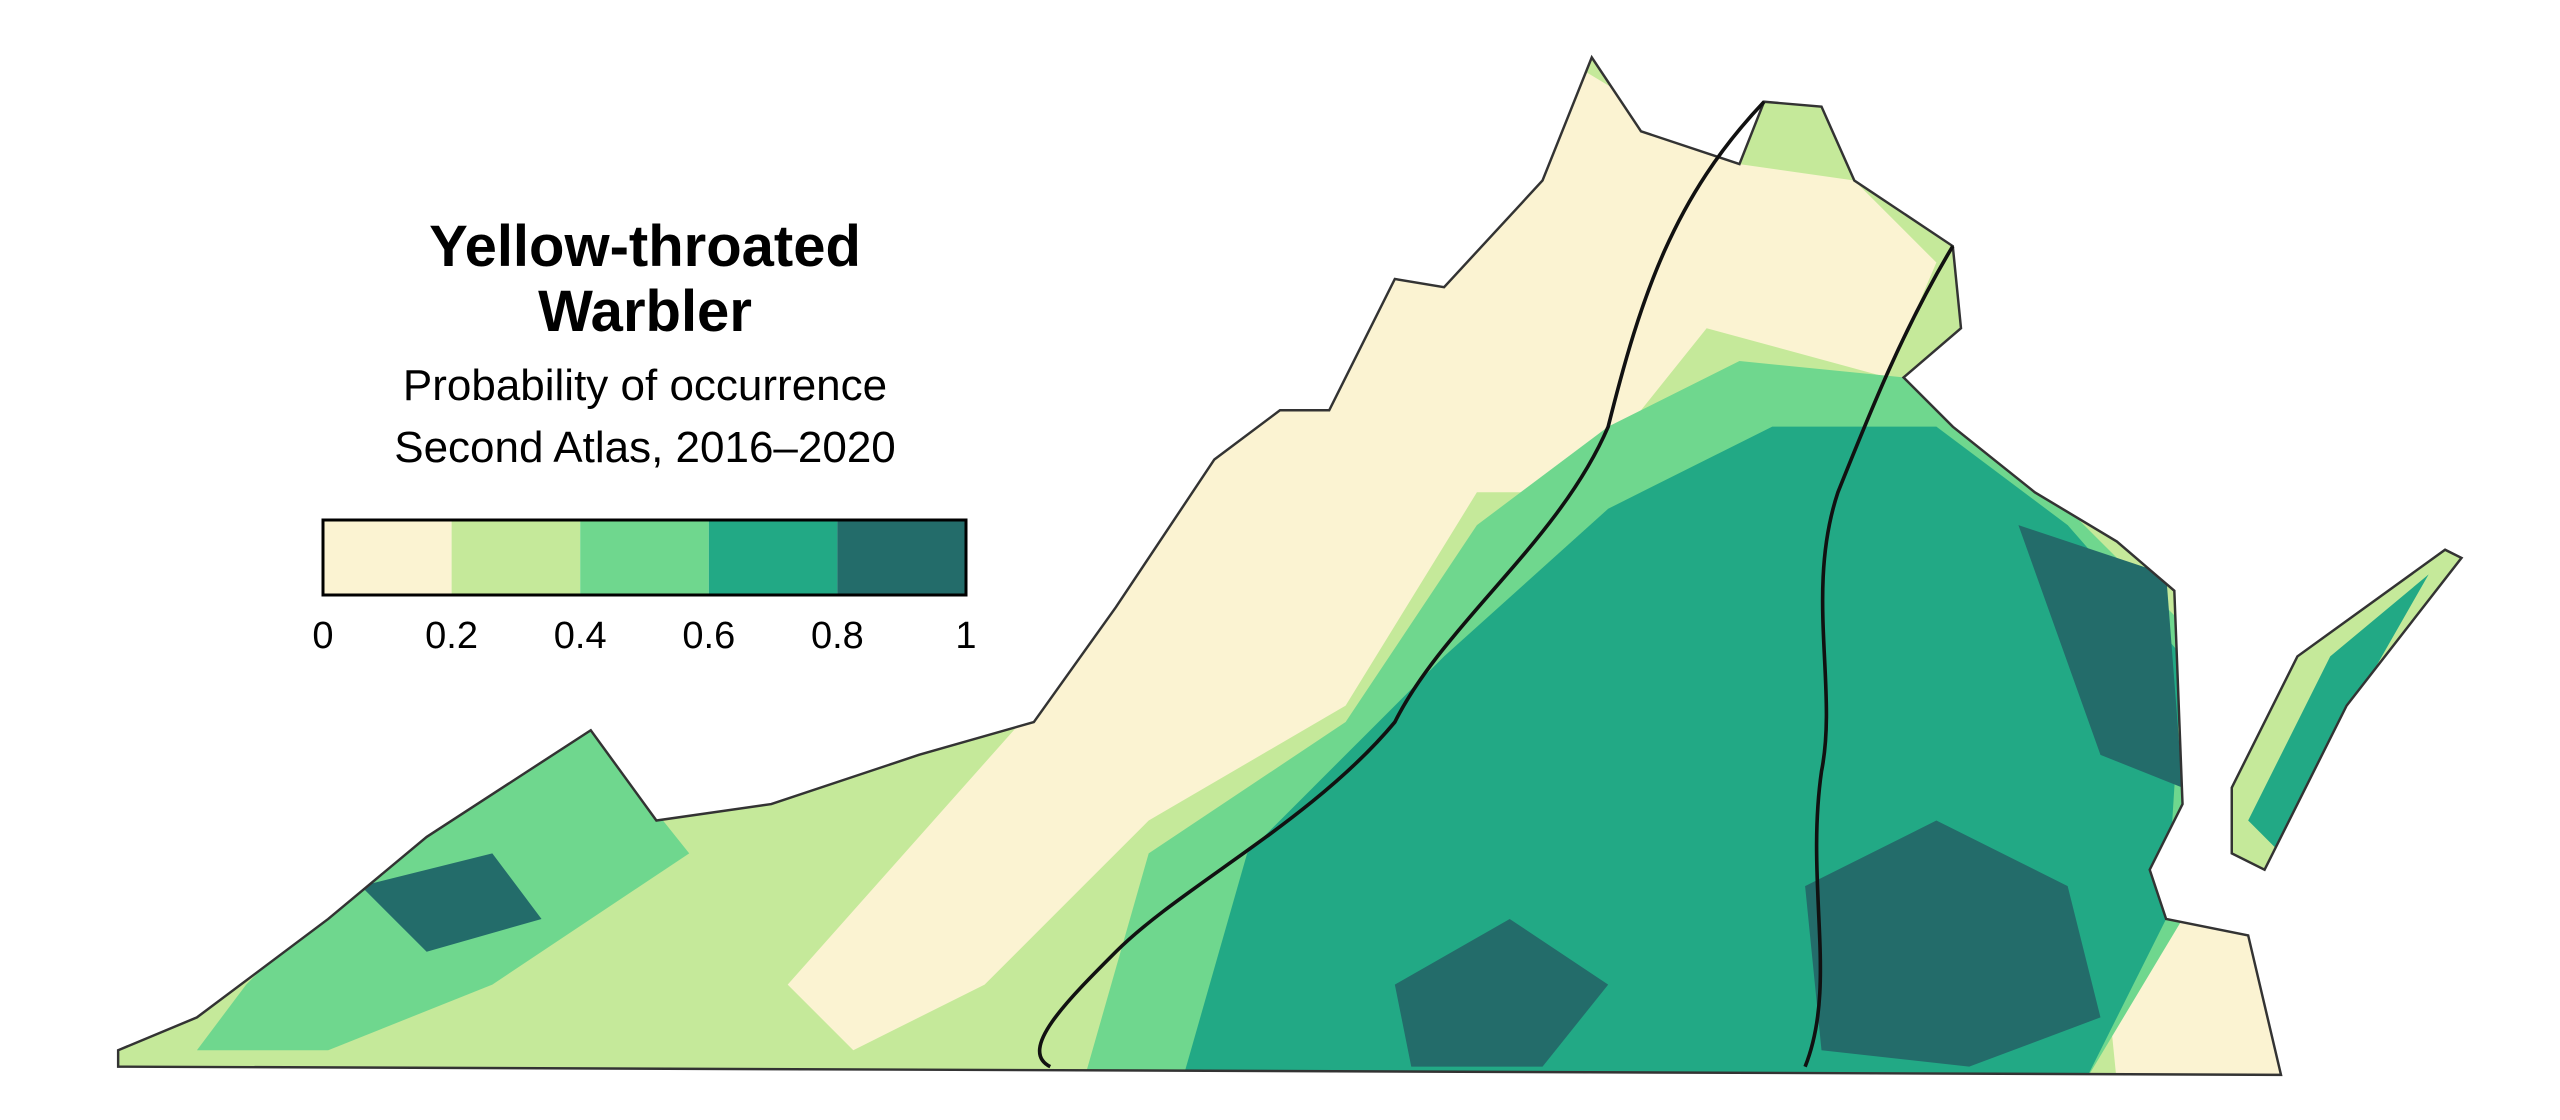 Image resolution: width=2560 pixels, height=1120 pixels. Describe the element at coordinates (965, 636) in the screenshot. I see `legend-tick-label: 1` at that location.